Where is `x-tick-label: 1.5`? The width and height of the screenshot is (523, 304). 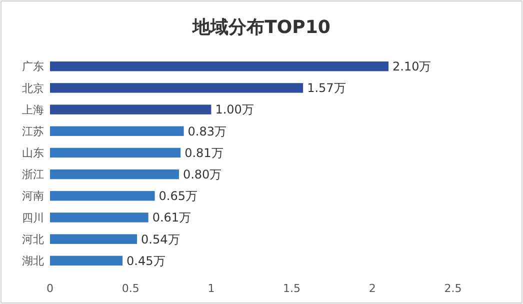
x-tick-label: 1.5 is located at coordinates (292, 288).